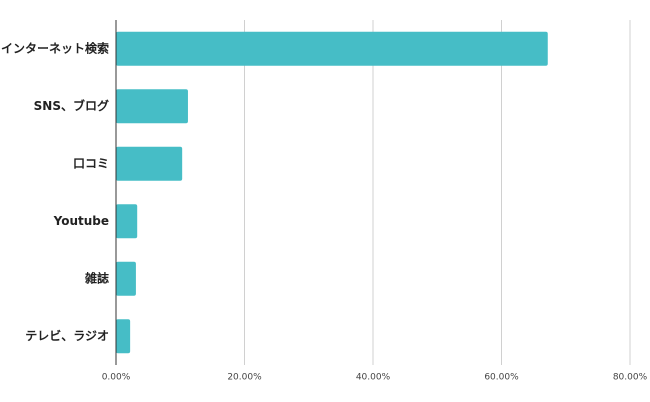  Describe the element at coordinates (96, 277) in the screenshot. I see `y-tick-label: 雑誌` at that location.